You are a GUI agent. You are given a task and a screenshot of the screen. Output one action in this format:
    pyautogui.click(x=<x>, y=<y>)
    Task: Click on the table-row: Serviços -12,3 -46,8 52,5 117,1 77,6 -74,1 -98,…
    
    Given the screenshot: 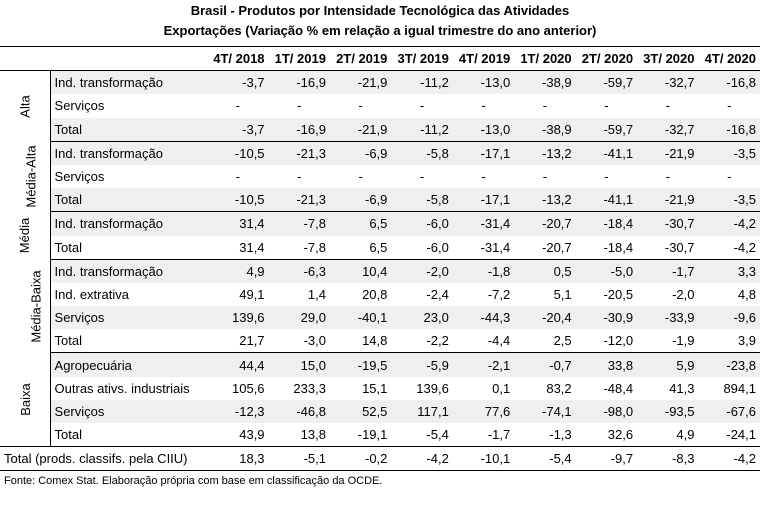 What is the action you would take?
    pyautogui.click(x=380, y=411)
    